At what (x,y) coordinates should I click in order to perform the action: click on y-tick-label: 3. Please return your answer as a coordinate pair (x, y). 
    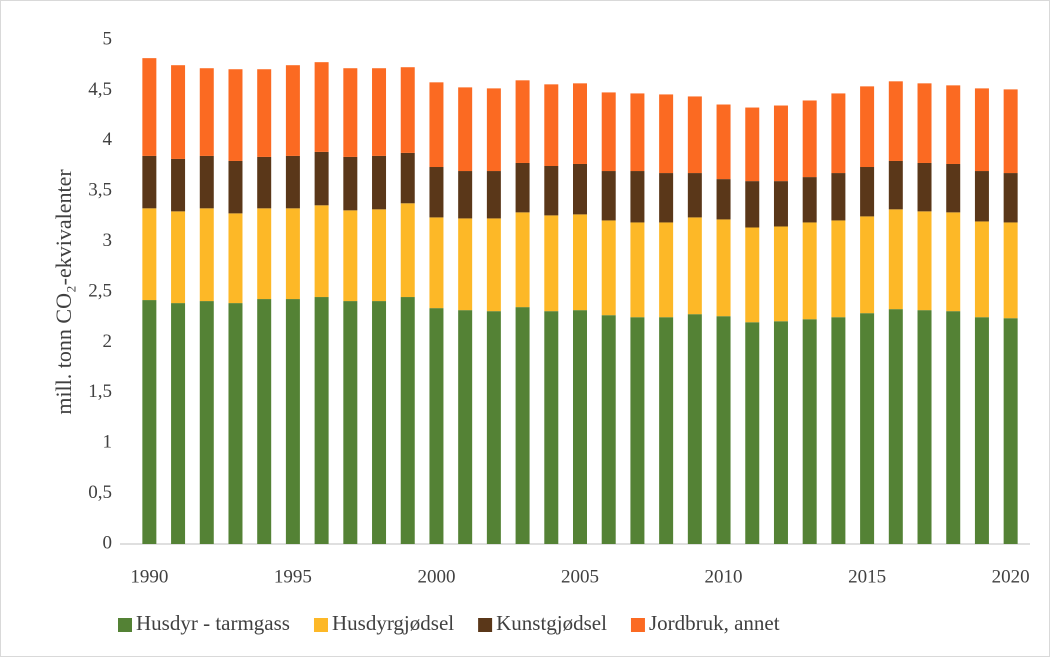
    Looking at the image, I should click on (108, 240).